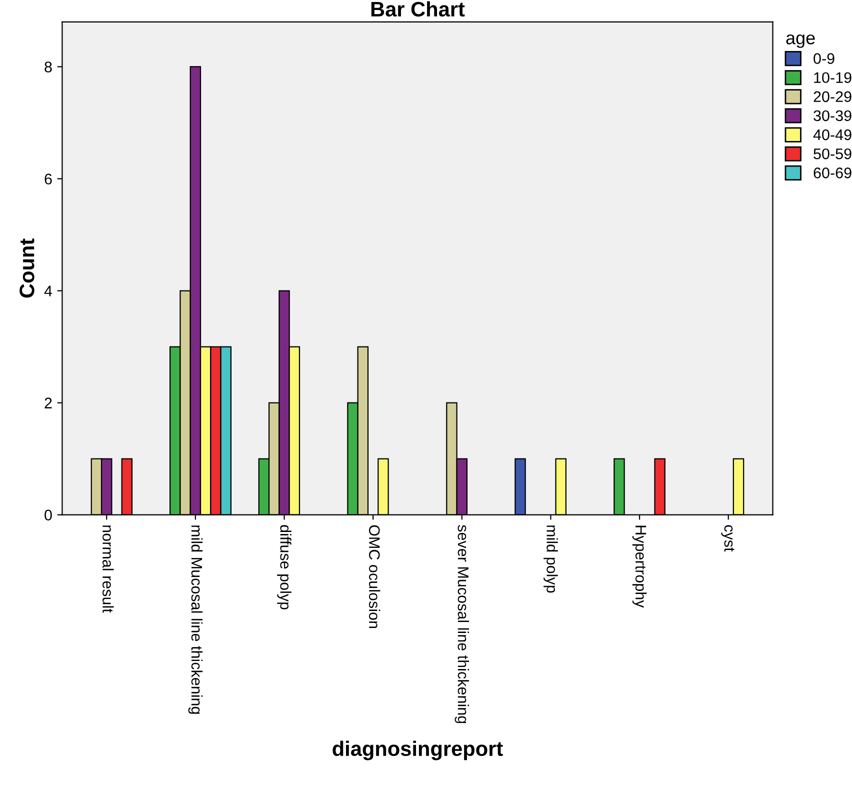  Describe the element at coordinates (374, 576) in the screenshot. I see `x-tick-label: OMC oculosion` at that location.